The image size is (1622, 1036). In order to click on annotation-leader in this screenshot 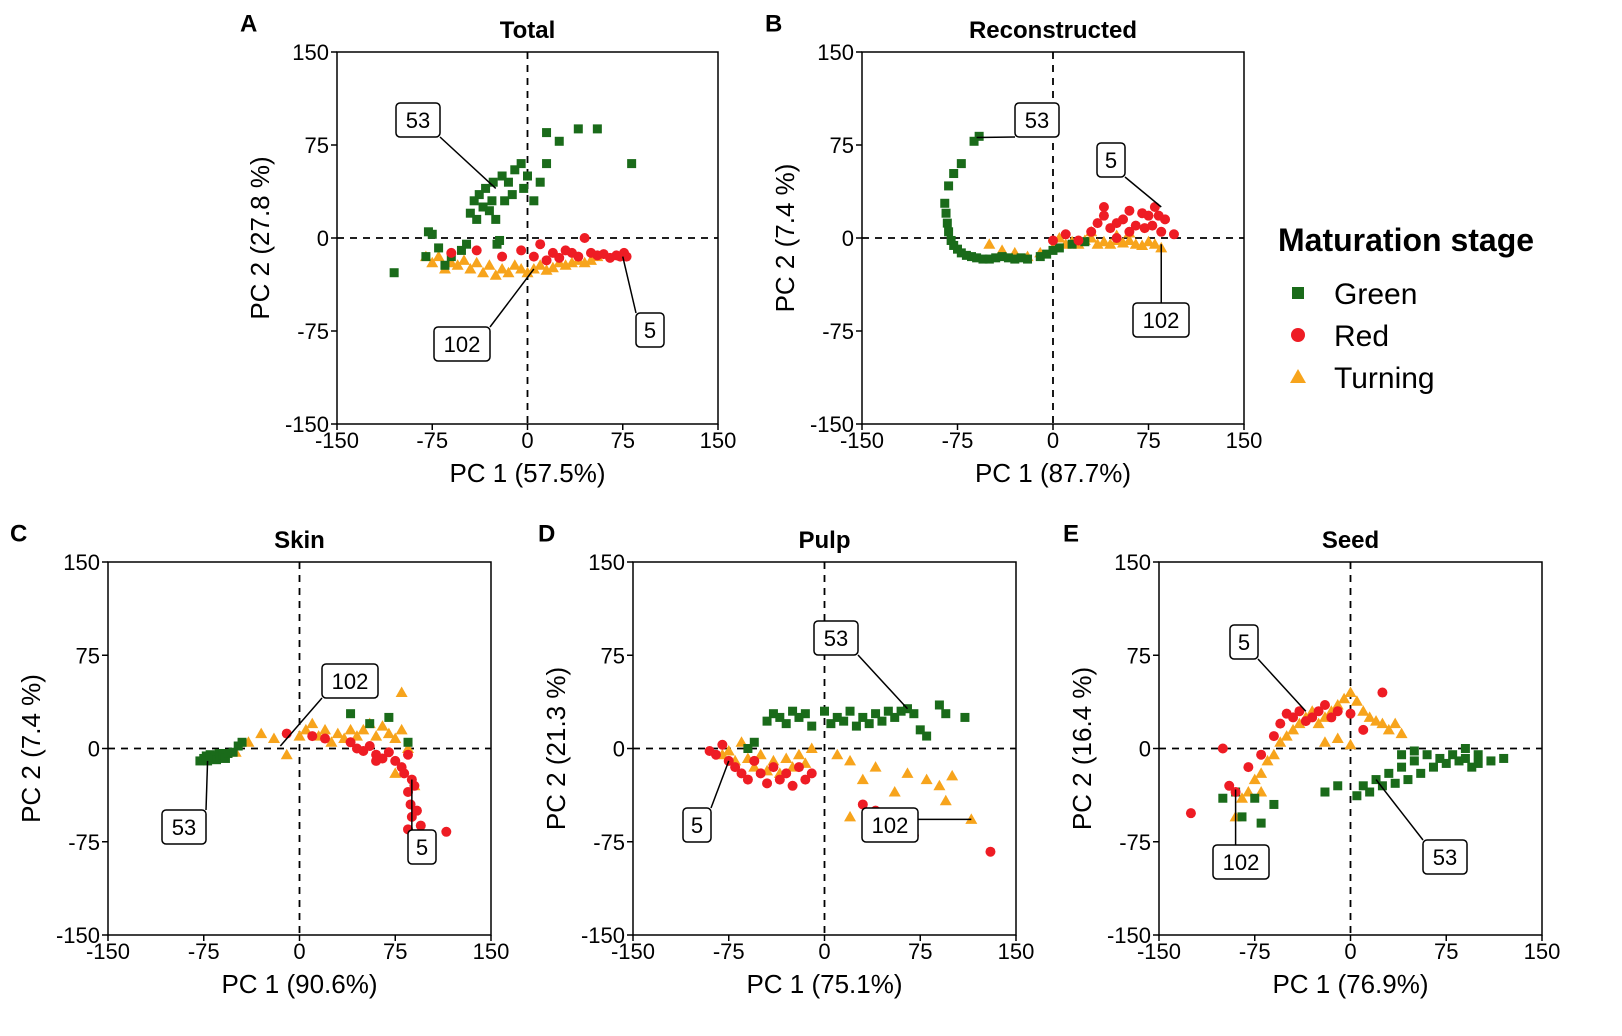, I will do `click(883, 682)`.